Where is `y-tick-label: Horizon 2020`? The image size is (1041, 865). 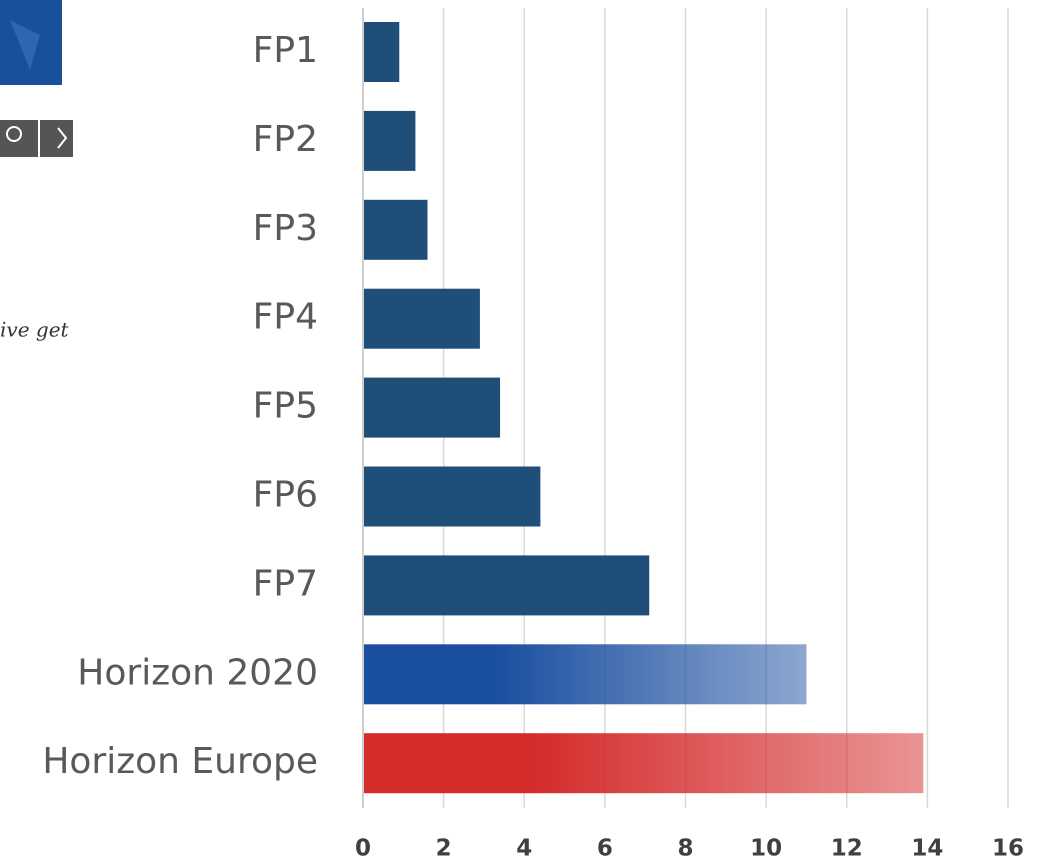
y-tick-label: Horizon 2020 is located at coordinates (197, 672).